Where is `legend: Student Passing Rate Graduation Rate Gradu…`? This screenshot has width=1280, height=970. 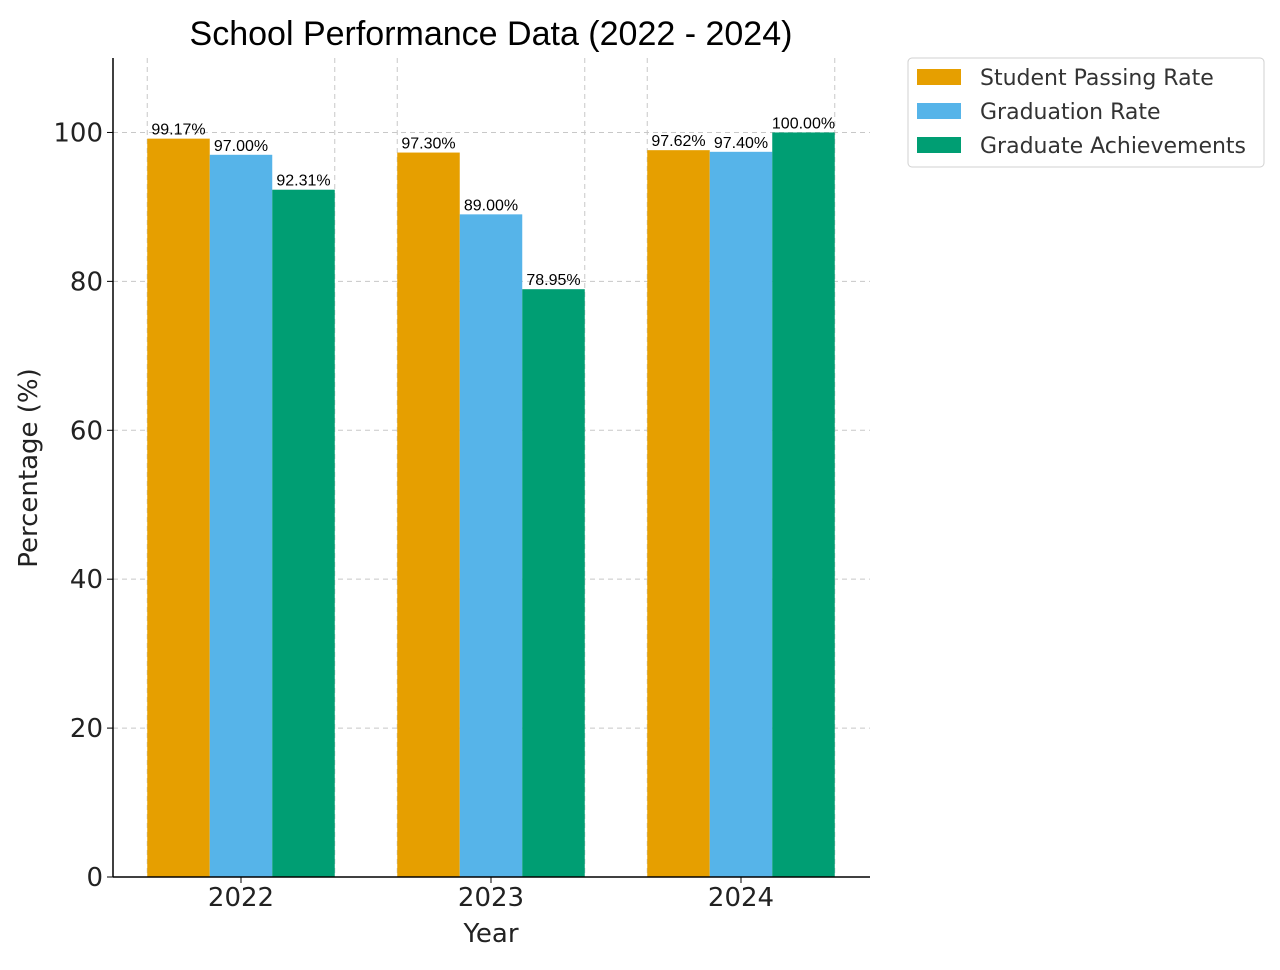
legend: Student Passing Rate Graduation Rate Gradu… is located at coordinates (1086, 112).